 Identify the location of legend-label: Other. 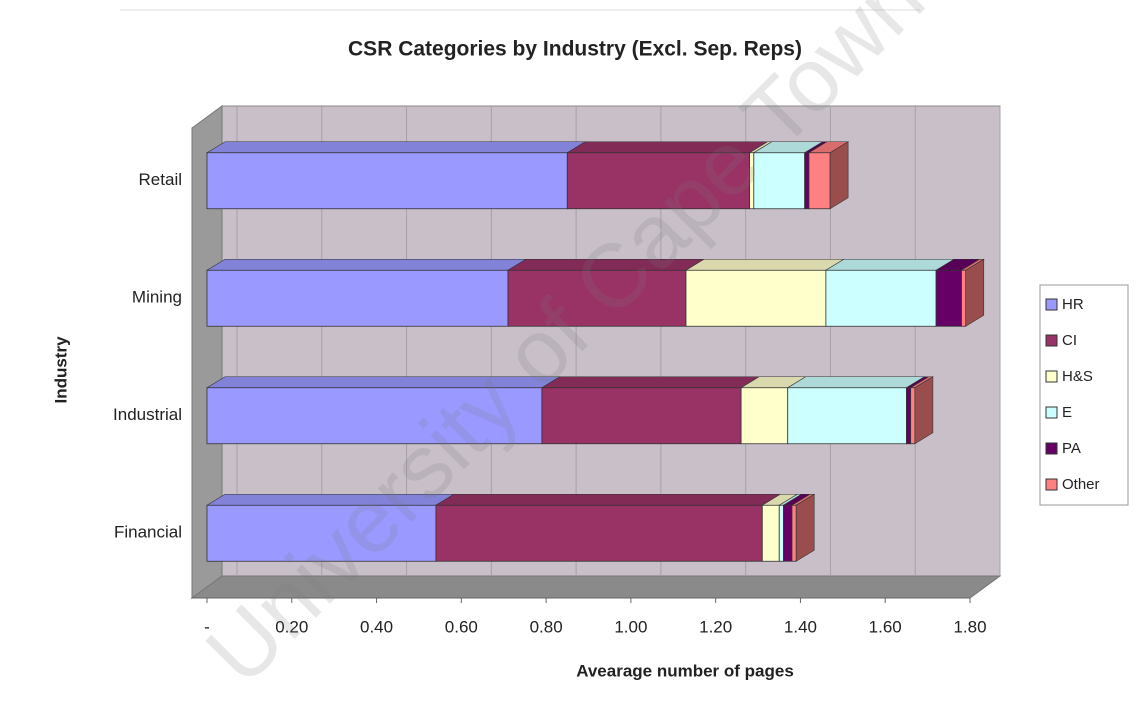
(1081, 484).